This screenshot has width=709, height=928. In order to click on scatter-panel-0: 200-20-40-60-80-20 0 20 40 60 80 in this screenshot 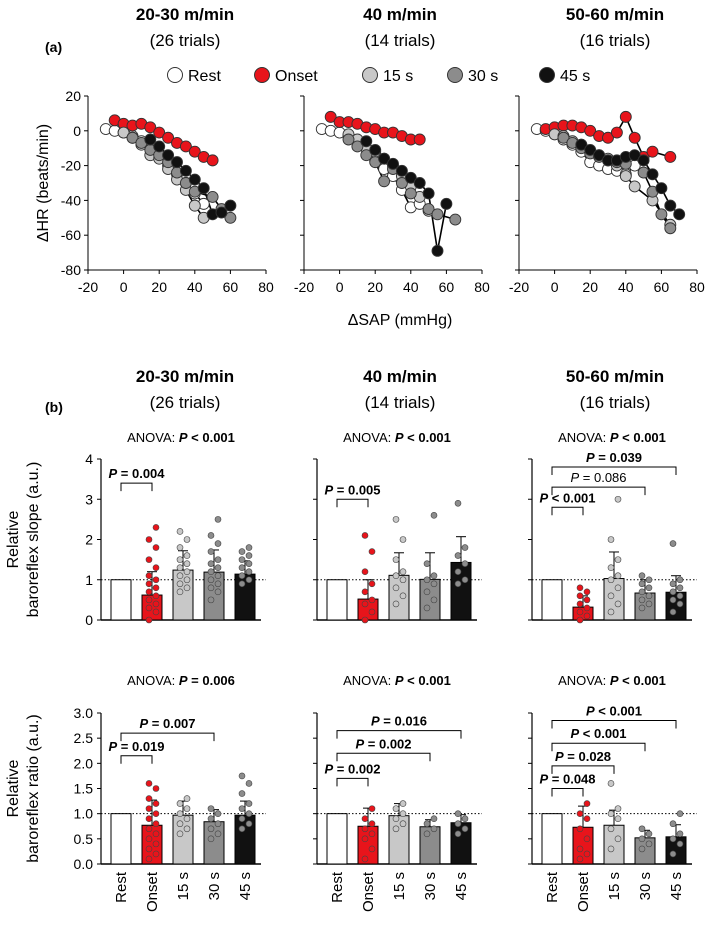, I will do `click(167, 191)`.